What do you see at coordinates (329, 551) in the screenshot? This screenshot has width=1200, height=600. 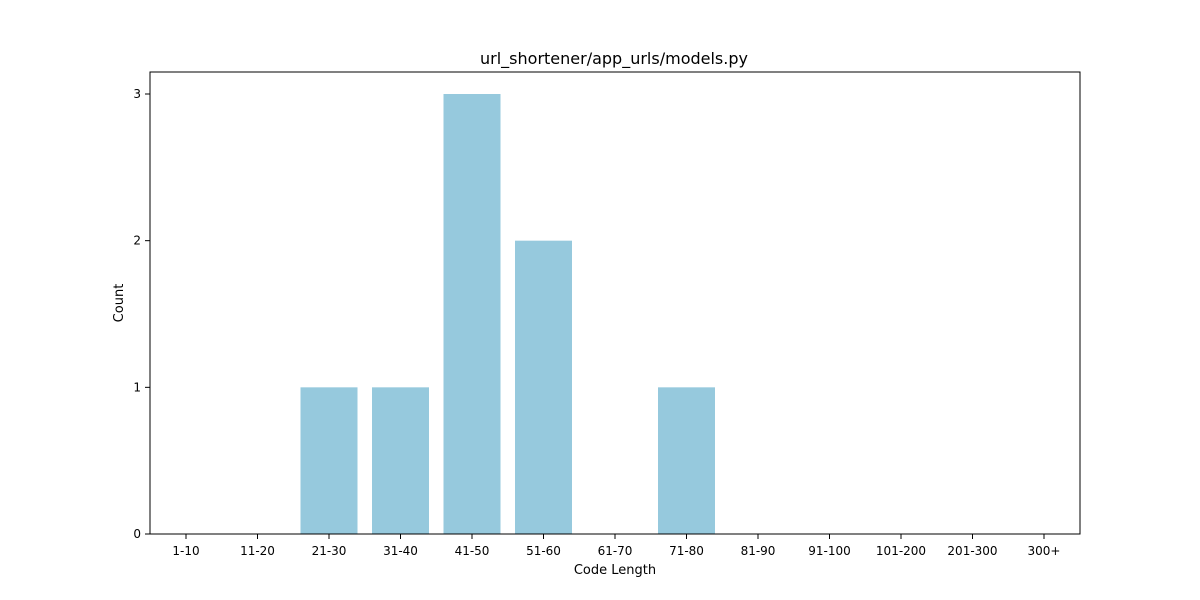 I see `x-tick-label: 21-30` at bounding box center [329, 551].